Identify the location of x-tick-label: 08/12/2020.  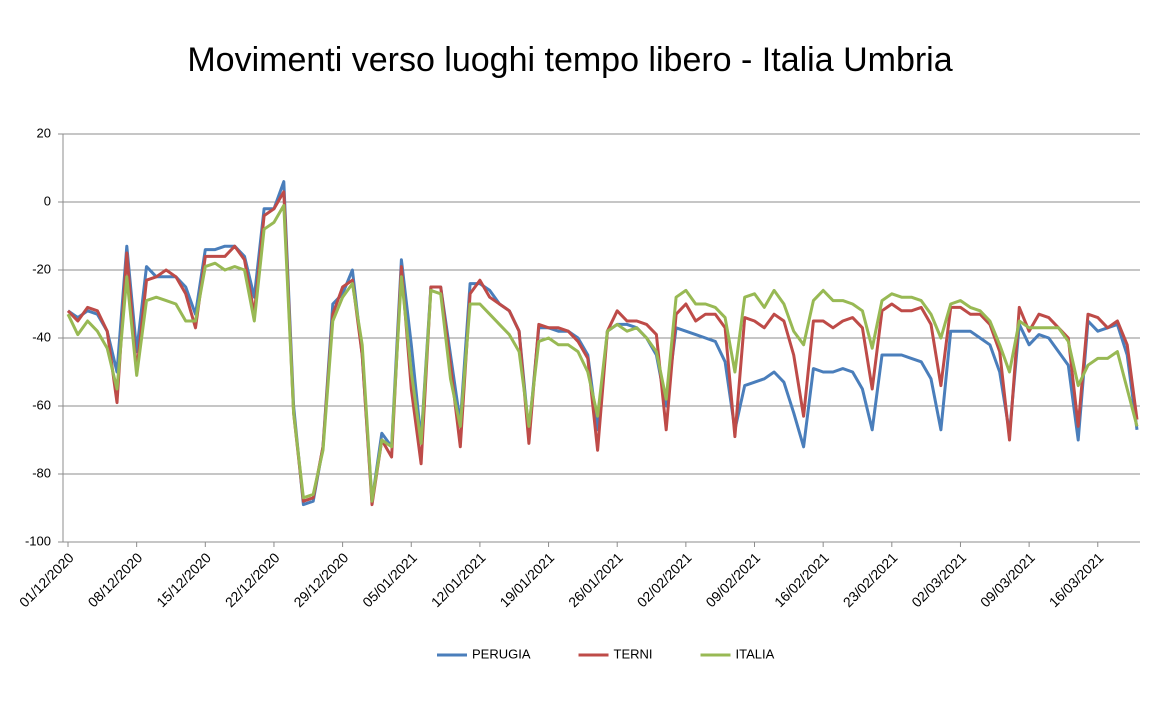
(115, 579).